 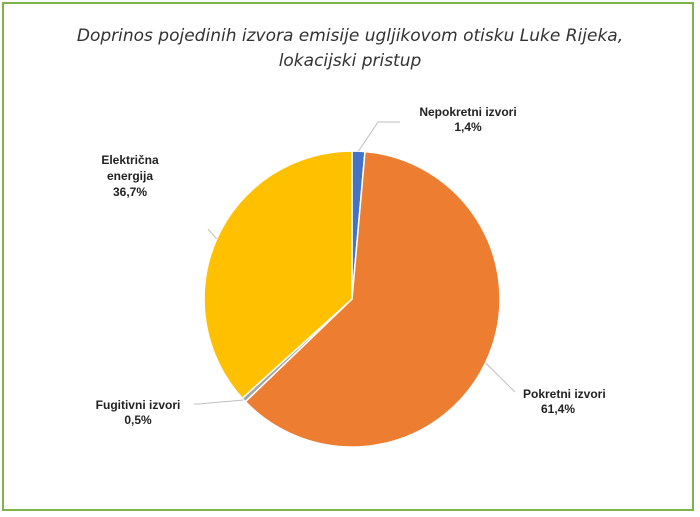 What do you see at coordinates (467, 112) in the screenshot?
I see `label-nepokretni-name: Nepokretni izvori` at bounding box center [467, 112].